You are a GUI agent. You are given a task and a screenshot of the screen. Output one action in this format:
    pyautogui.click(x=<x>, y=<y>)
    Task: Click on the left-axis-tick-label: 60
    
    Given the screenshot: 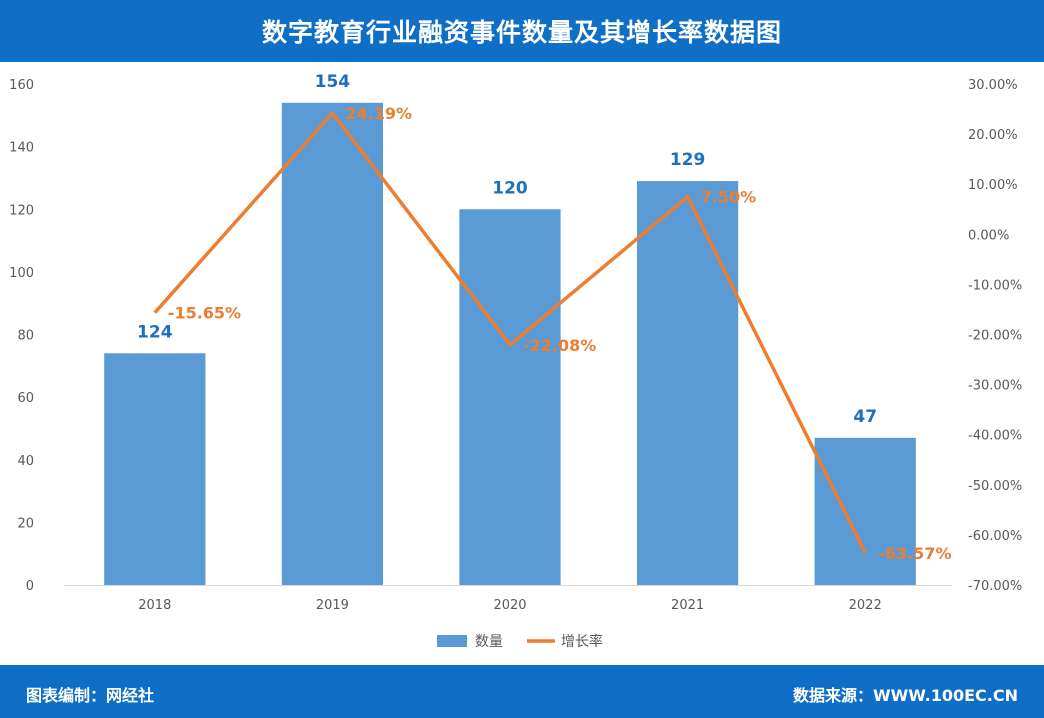 What is the action you would take?
    pyautogui.click(x=25, y=398)
    